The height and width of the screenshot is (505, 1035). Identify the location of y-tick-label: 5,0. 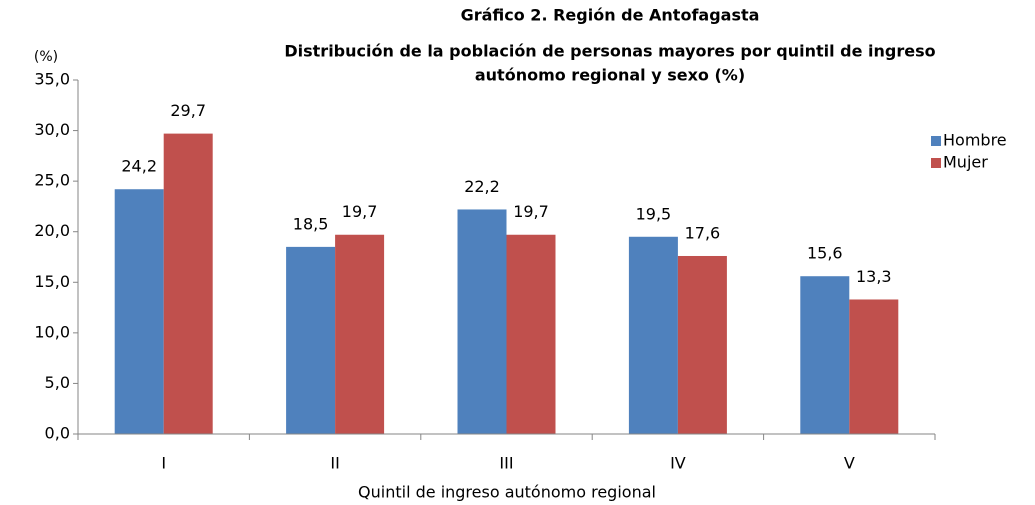
(57, 382).